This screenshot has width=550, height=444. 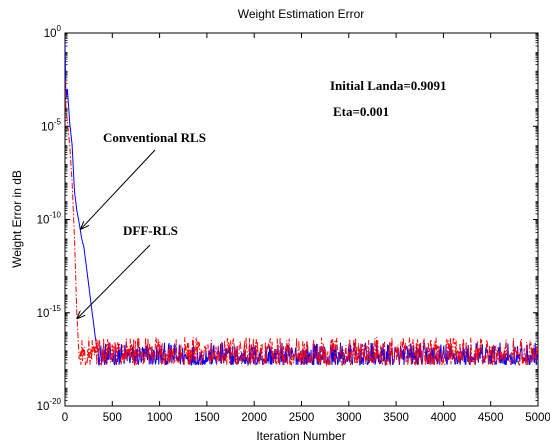 What do you see at coordinates (112, 418) in the screenshot?
I see `x-tick-label: 500` at bounding box center [112, 418].